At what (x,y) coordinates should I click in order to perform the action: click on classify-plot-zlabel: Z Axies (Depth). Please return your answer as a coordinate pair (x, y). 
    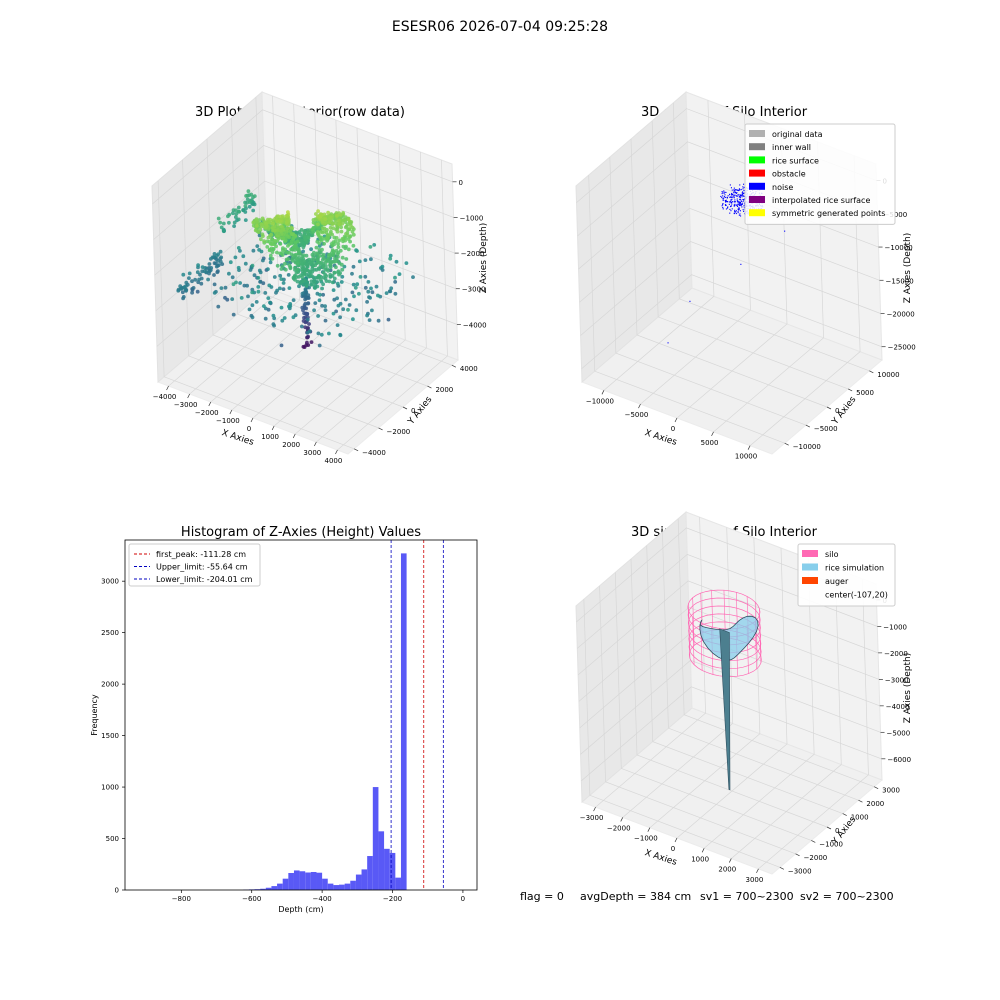
    Looking at the image, I should click on (908, 268).